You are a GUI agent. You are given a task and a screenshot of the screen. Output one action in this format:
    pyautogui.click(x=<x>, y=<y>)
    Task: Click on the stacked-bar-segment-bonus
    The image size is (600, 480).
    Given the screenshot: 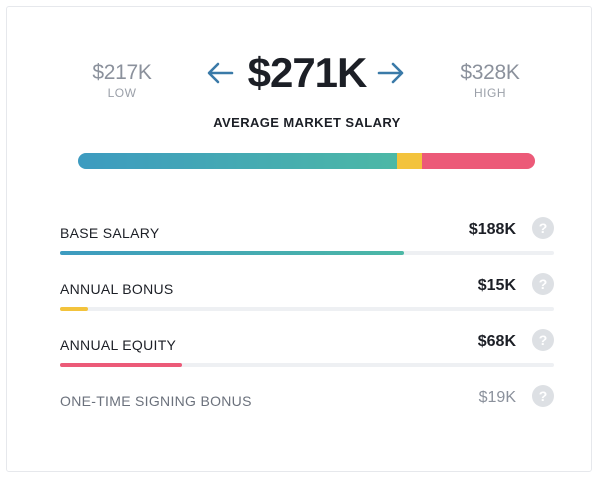 What is the action you would take?
    pyautogui.click(x=409, y=161)
    